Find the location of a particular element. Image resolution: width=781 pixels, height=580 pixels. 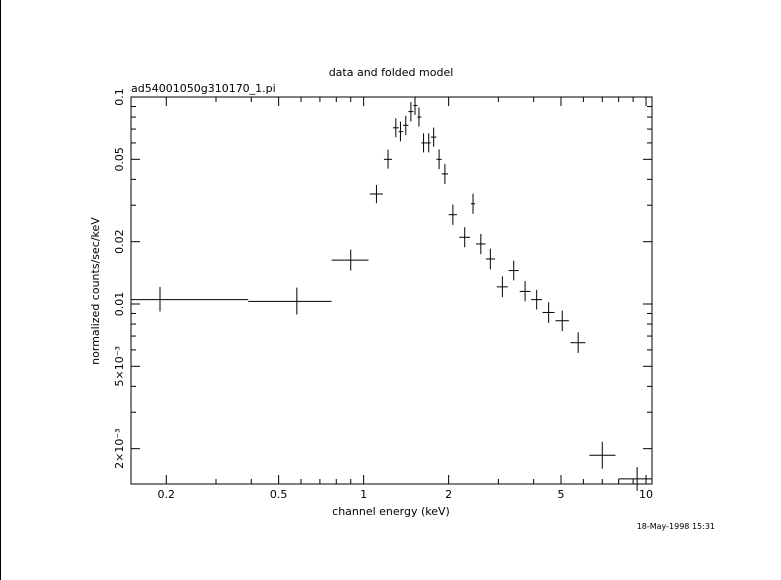

x-axis-tick-labels: 0.2 0.5 1 2 5 10 is located at coordinates (405, 494).